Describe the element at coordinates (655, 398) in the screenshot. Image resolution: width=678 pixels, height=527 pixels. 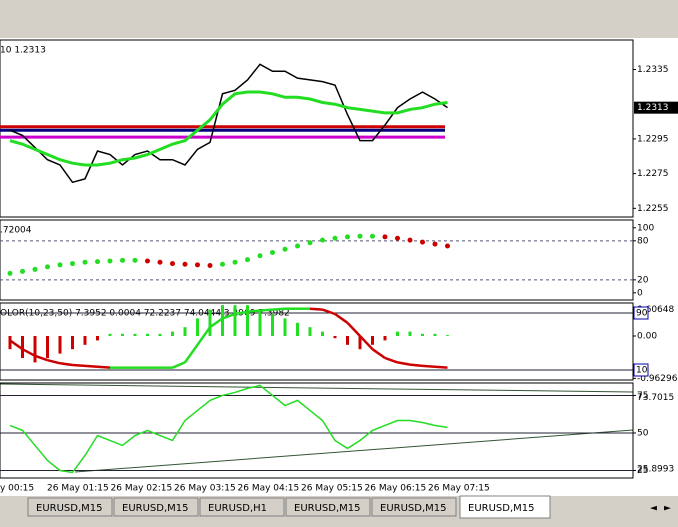
I see `extreme-label: 73.7015` at that location.